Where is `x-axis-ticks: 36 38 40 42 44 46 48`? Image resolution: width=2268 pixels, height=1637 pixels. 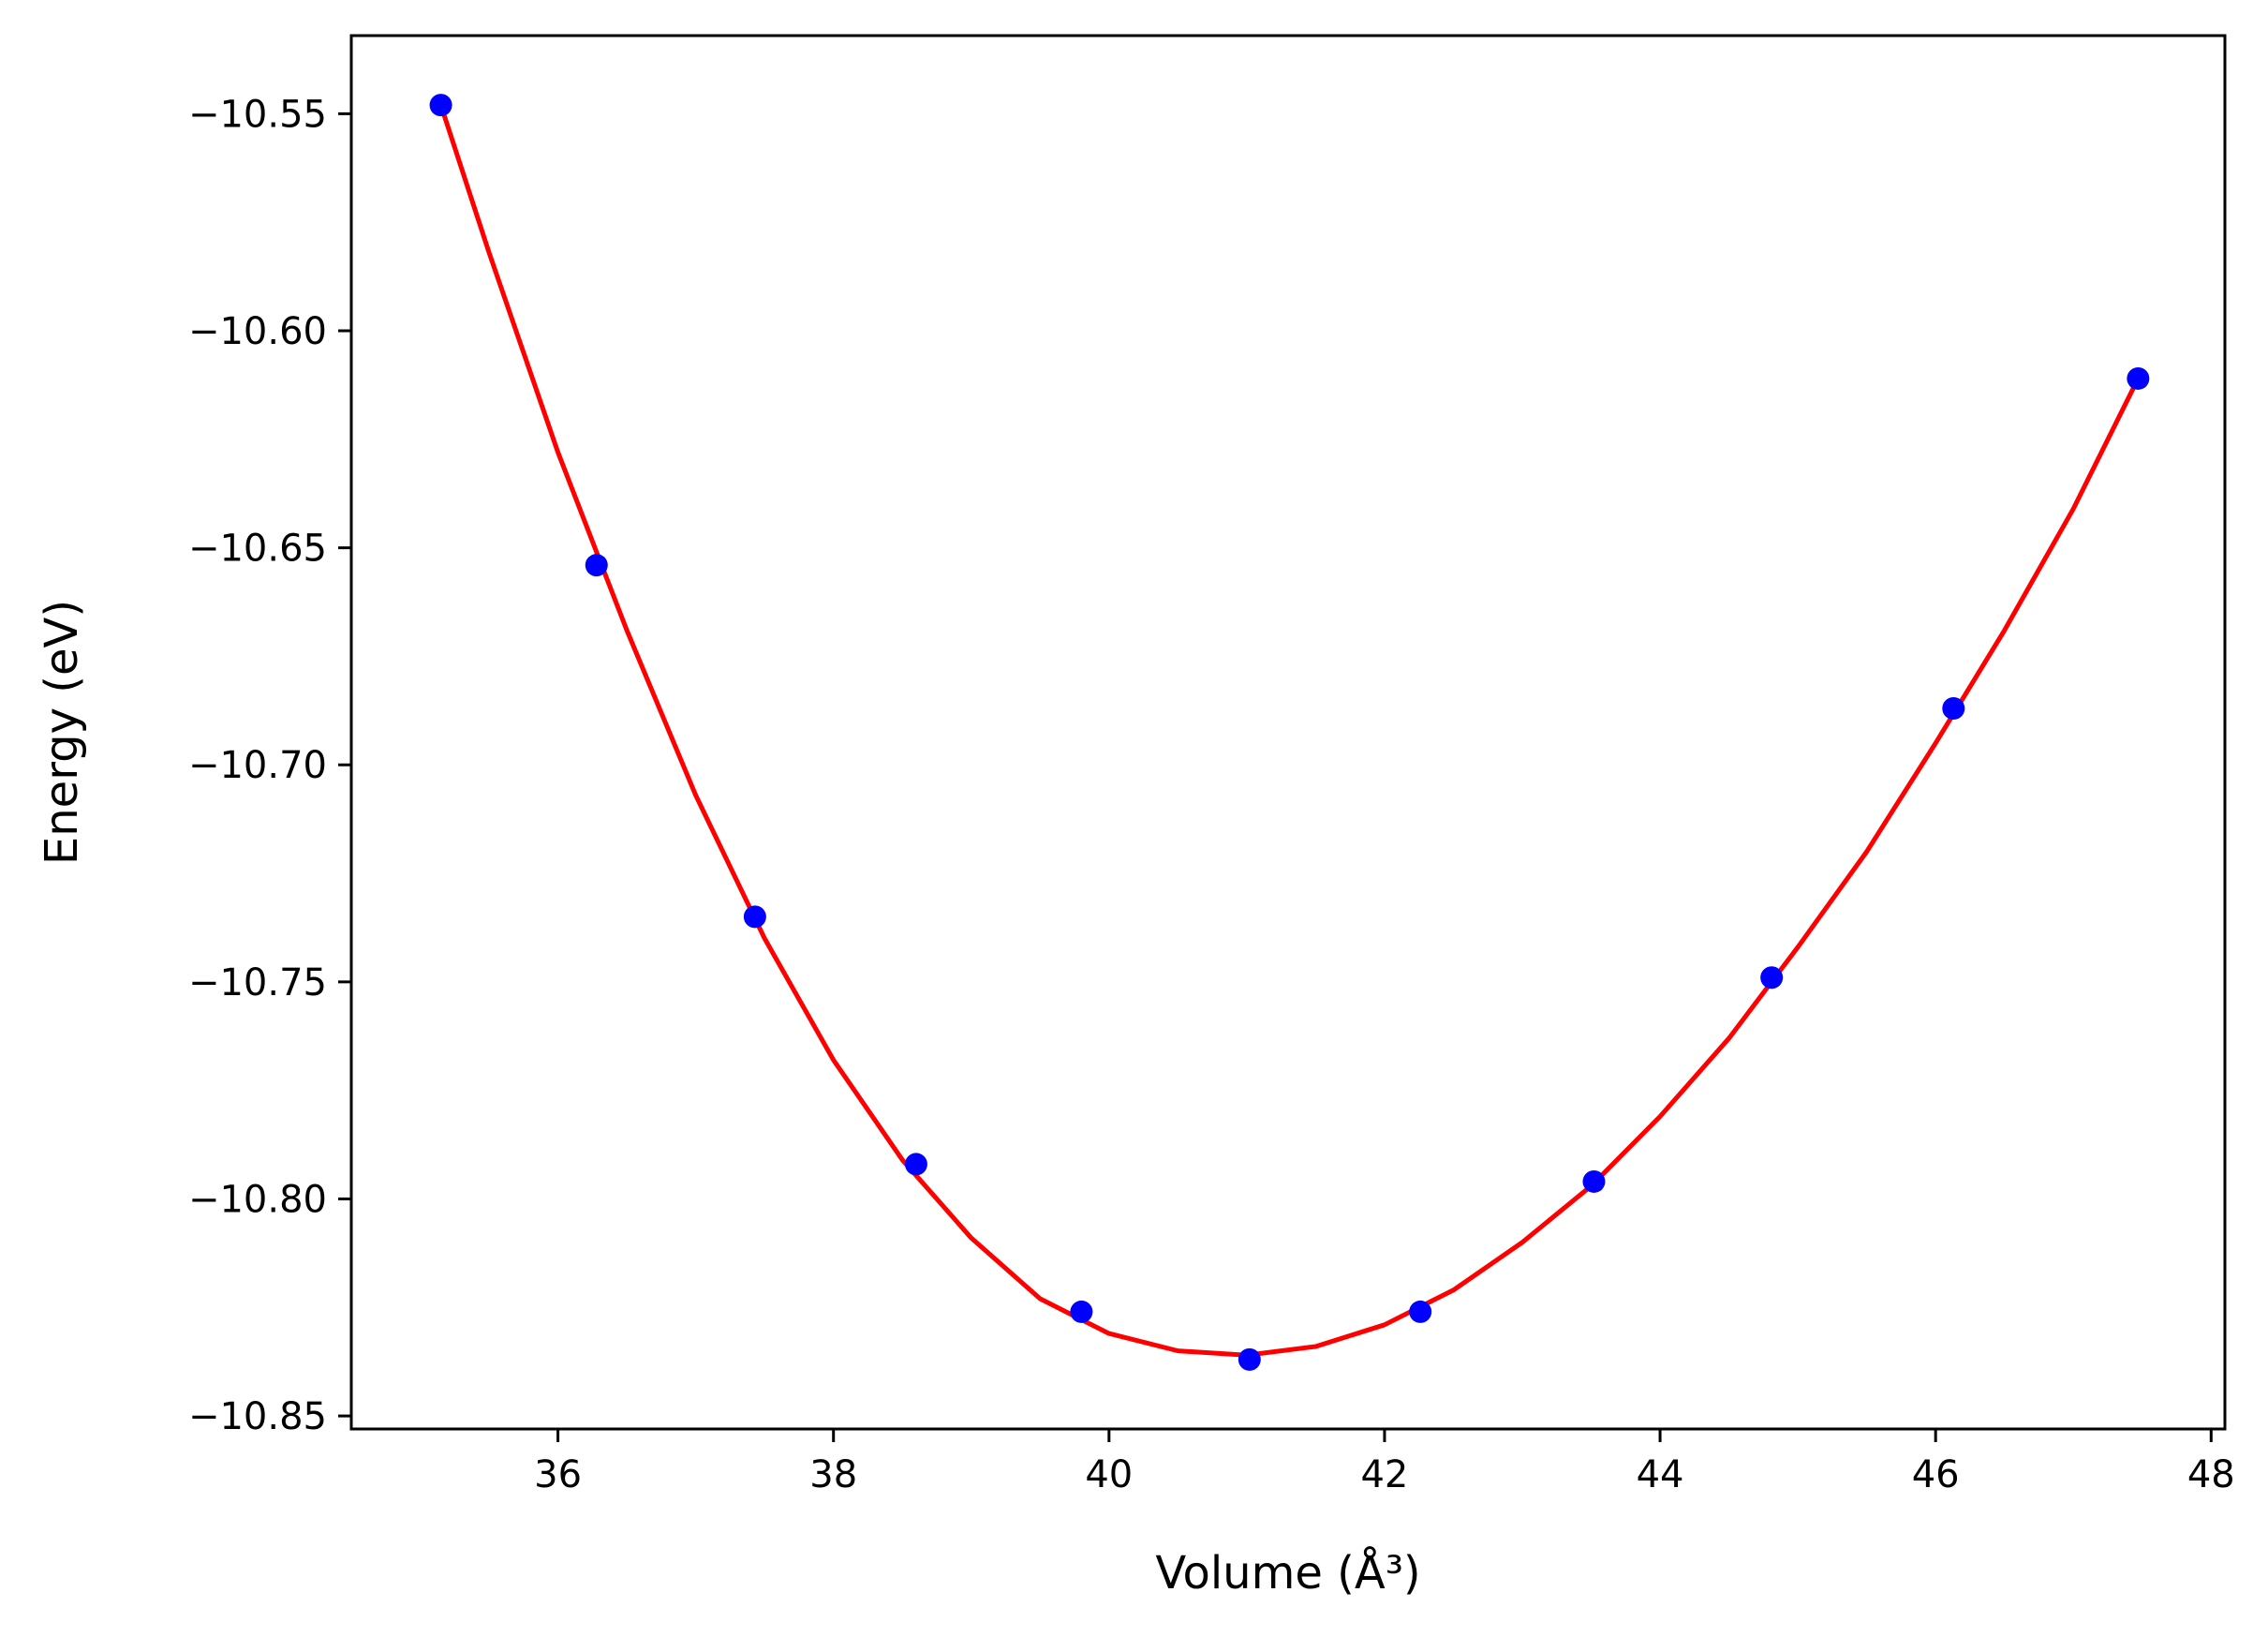
x-axis-ticks: 36 38 40 42 44 46 48 is located at coordinates (1384, 1462).